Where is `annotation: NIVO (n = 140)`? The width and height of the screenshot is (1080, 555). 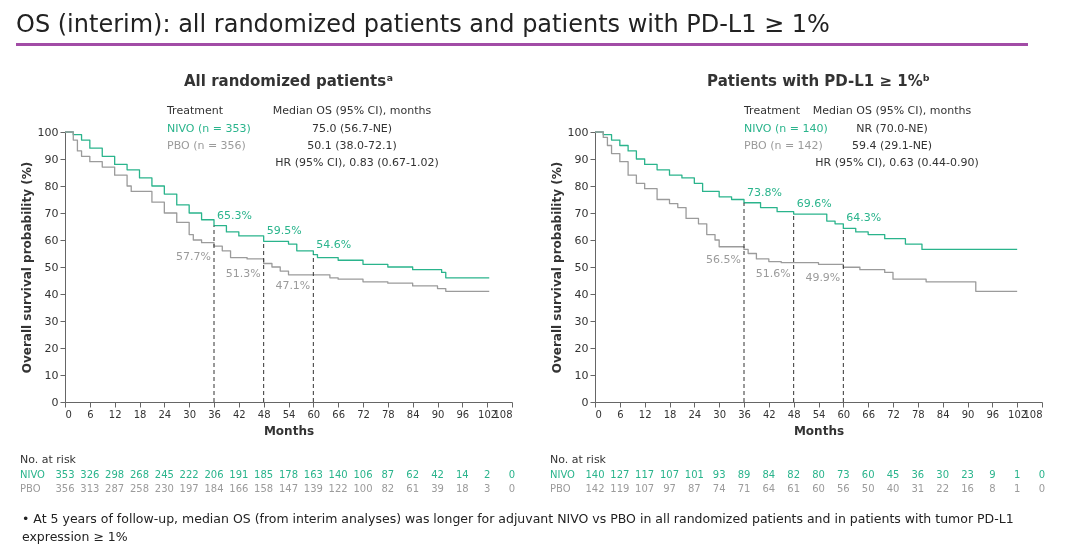 annotation: NIVO (n = 140) is located at coordinates (786, 128).